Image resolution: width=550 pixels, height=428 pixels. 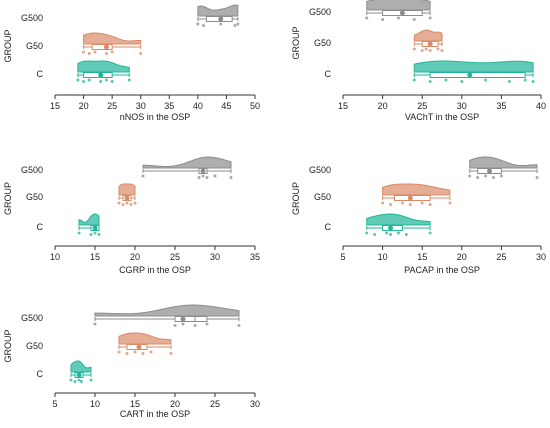 What do you see at coordinates (422, 257) in the screenshot?
I see `x-tick-label: 15` at bounding box center [422, 257].